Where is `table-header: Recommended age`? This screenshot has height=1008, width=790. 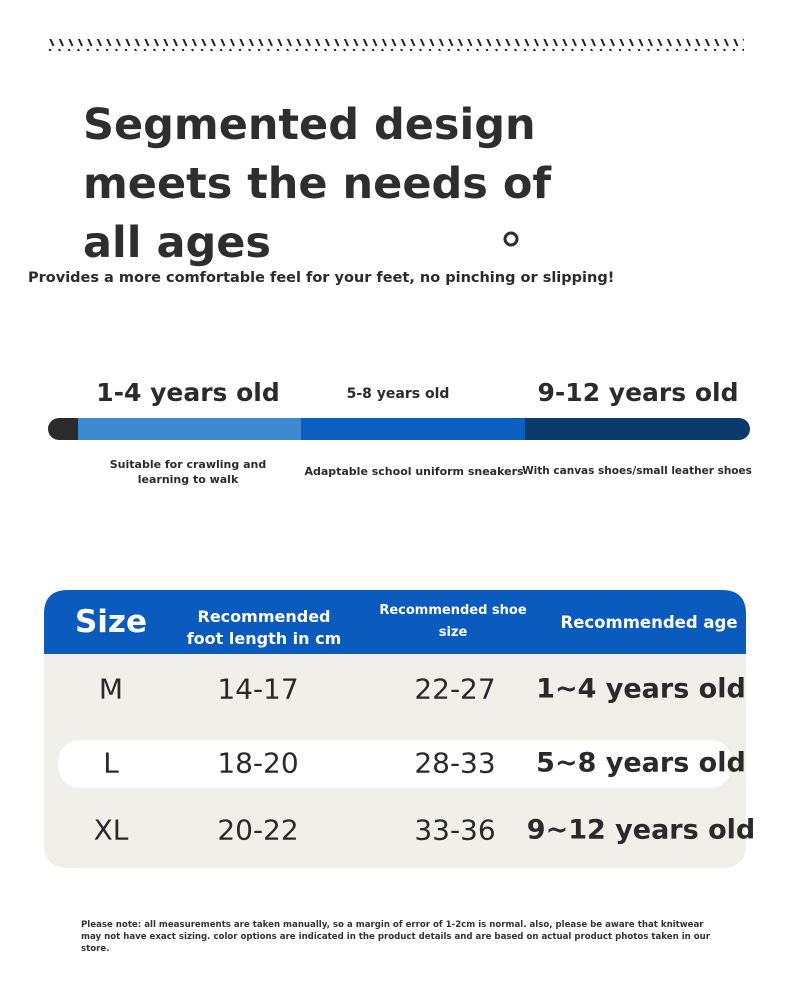 table-header: Recommended age is located at coordinates (649, 622).